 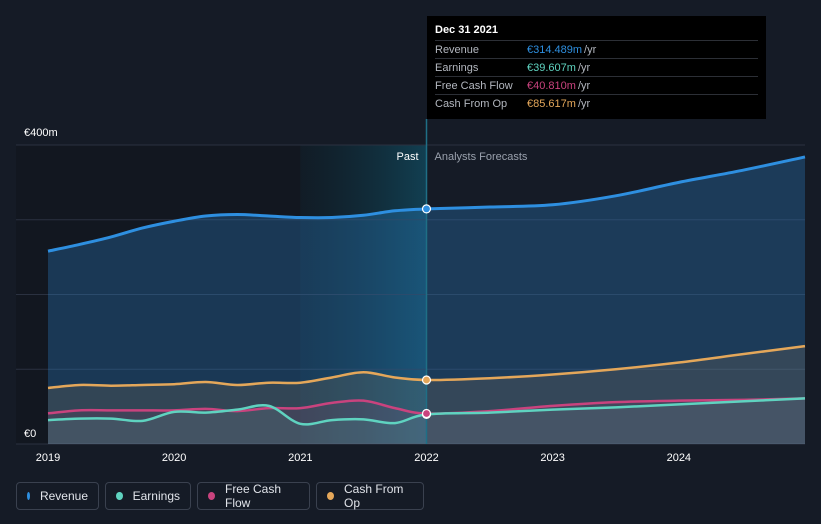 I want to click on tooltip-label: Revenue, so click(x=457, y=49).